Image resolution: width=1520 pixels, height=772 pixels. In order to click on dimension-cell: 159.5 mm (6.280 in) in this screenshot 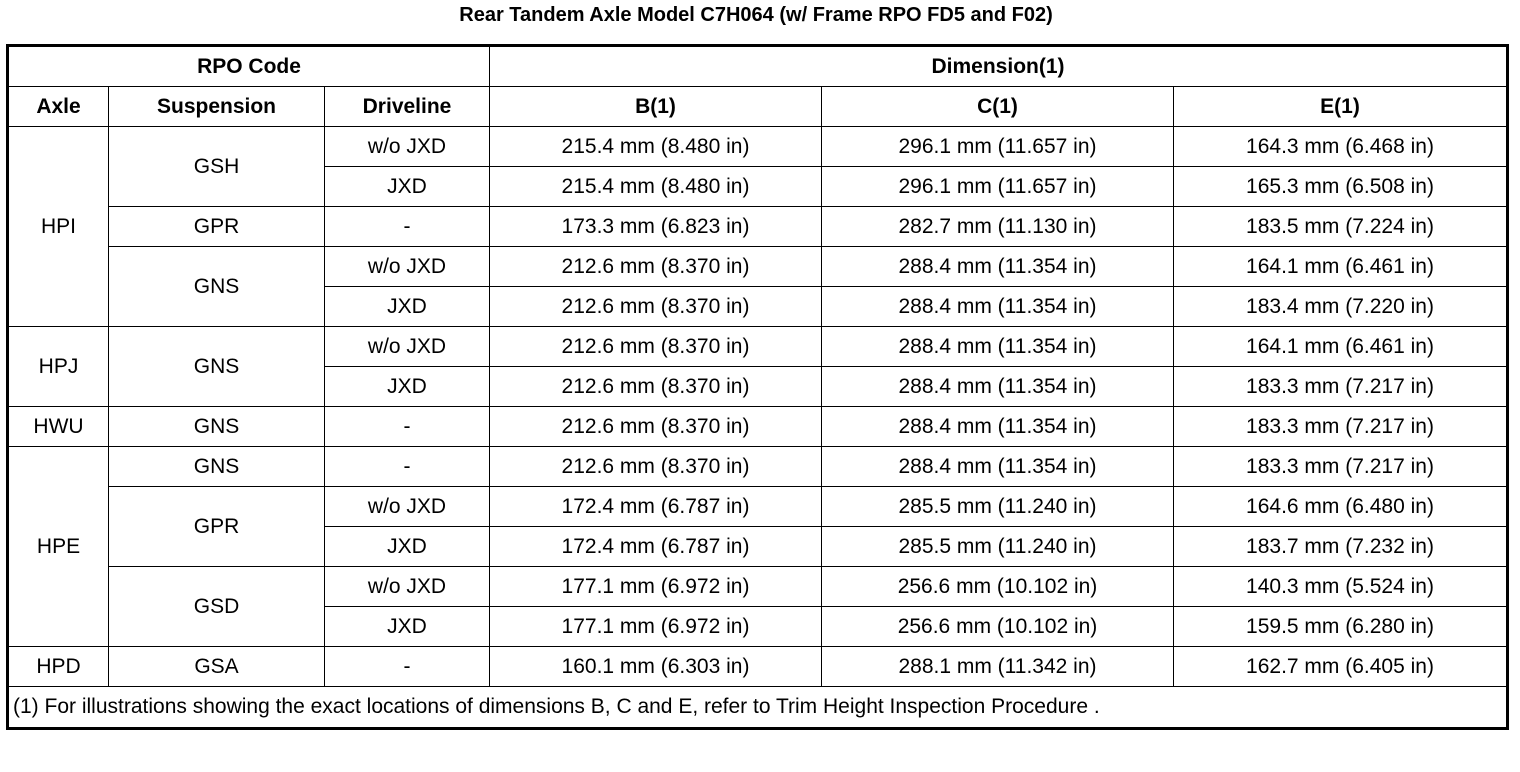, I will do `click(1340, 626)`.